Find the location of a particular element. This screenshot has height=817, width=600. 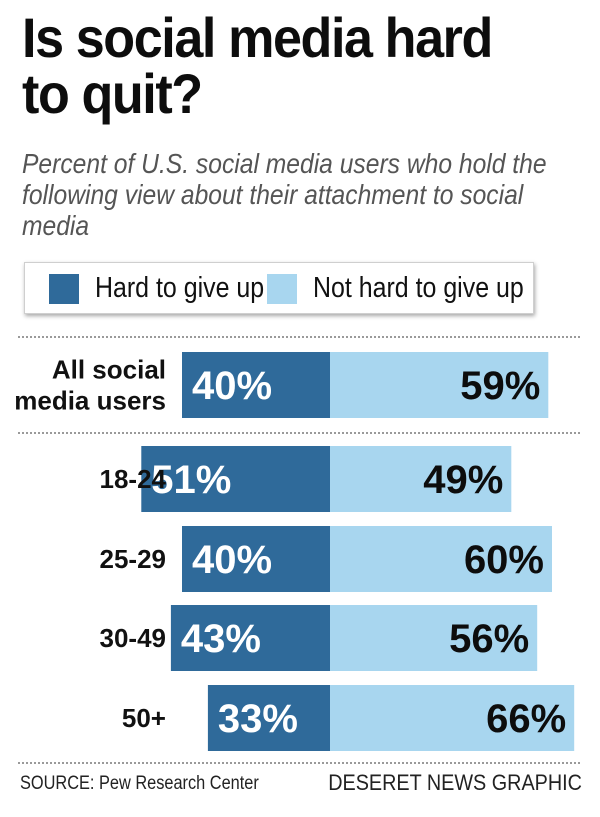

data-label-hard-2: 40% is located at coordinates (232, 560).